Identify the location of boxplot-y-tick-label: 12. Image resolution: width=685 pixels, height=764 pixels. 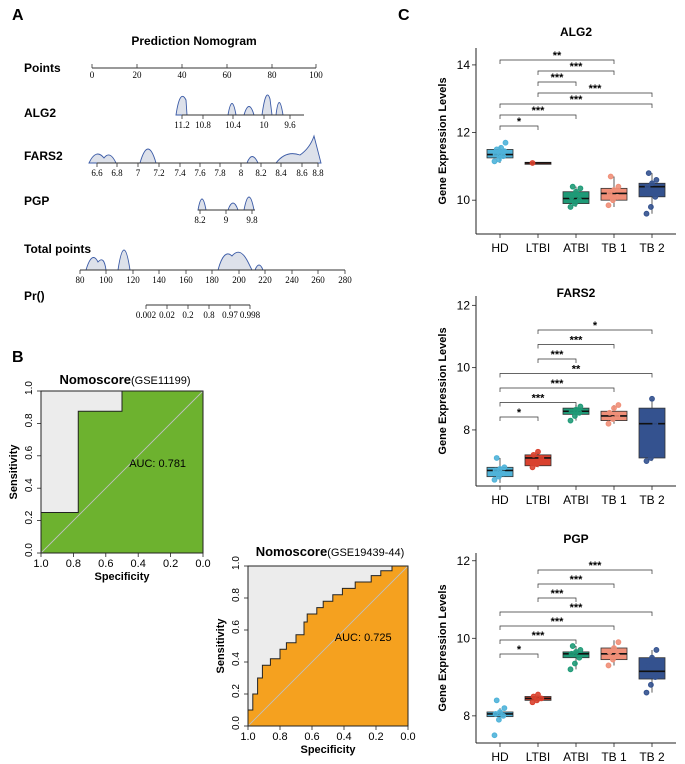
(464, 305).